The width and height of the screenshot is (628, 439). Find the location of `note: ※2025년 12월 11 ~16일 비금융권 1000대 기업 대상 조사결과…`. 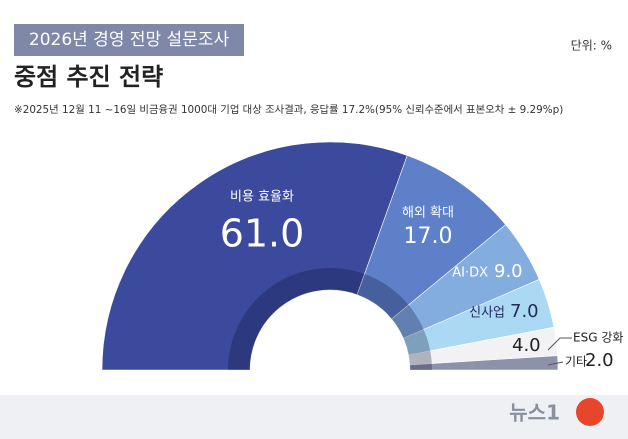

note: ※2025년 12월 11 ~16일 비금융권 1000대 기업 대상 조사결과… is located at coordinates (288, 109).